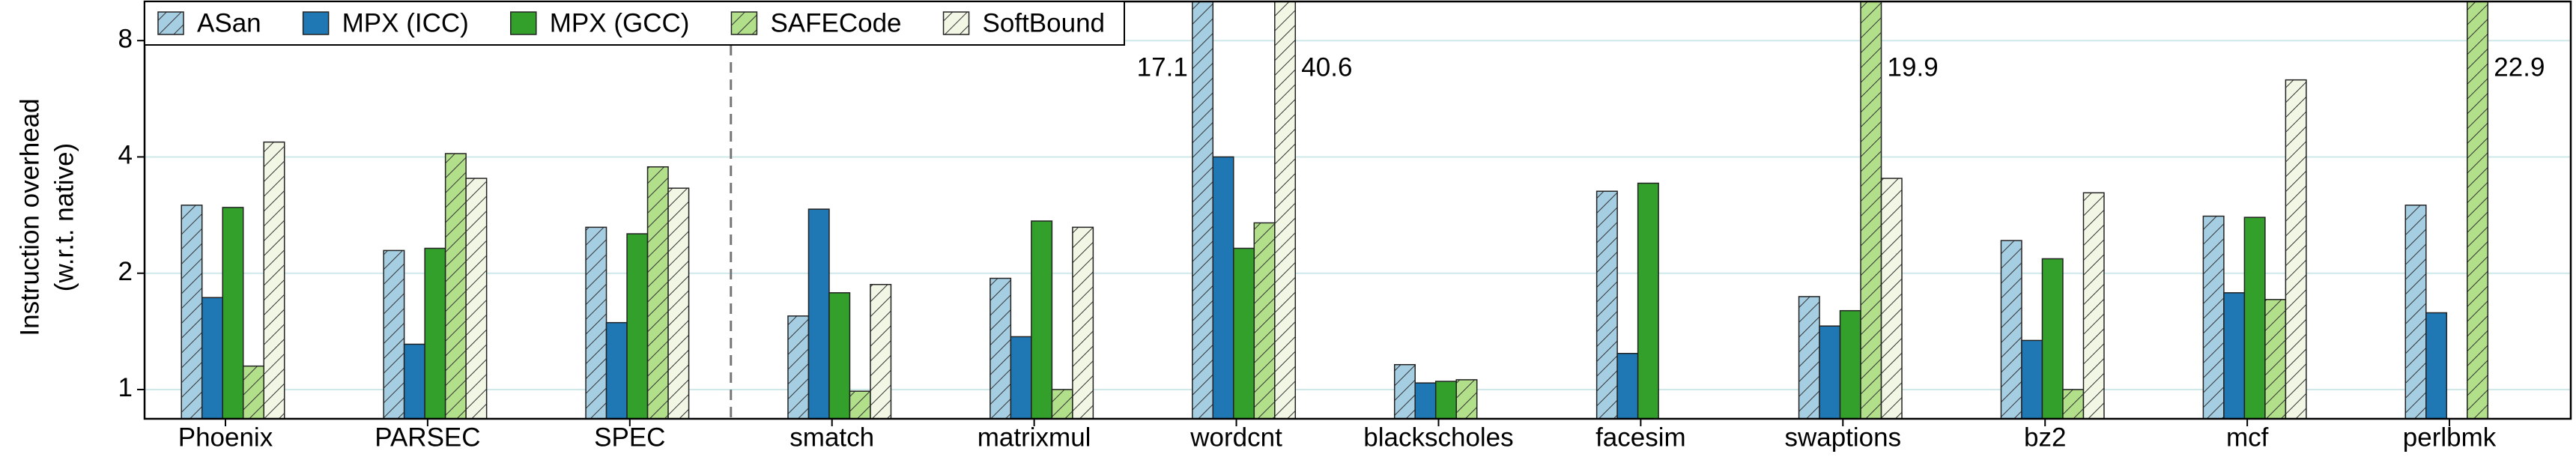  What do you see at coordinates (2450, 437) in the screenshot?
I see `x-tick-label: perlbmk` at bounding box center [2450, 437].